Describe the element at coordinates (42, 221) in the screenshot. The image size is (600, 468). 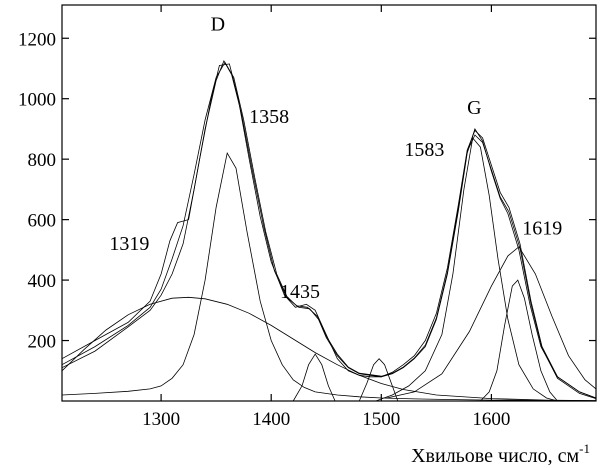
I see `y-tick-label-600: 600` at that location.